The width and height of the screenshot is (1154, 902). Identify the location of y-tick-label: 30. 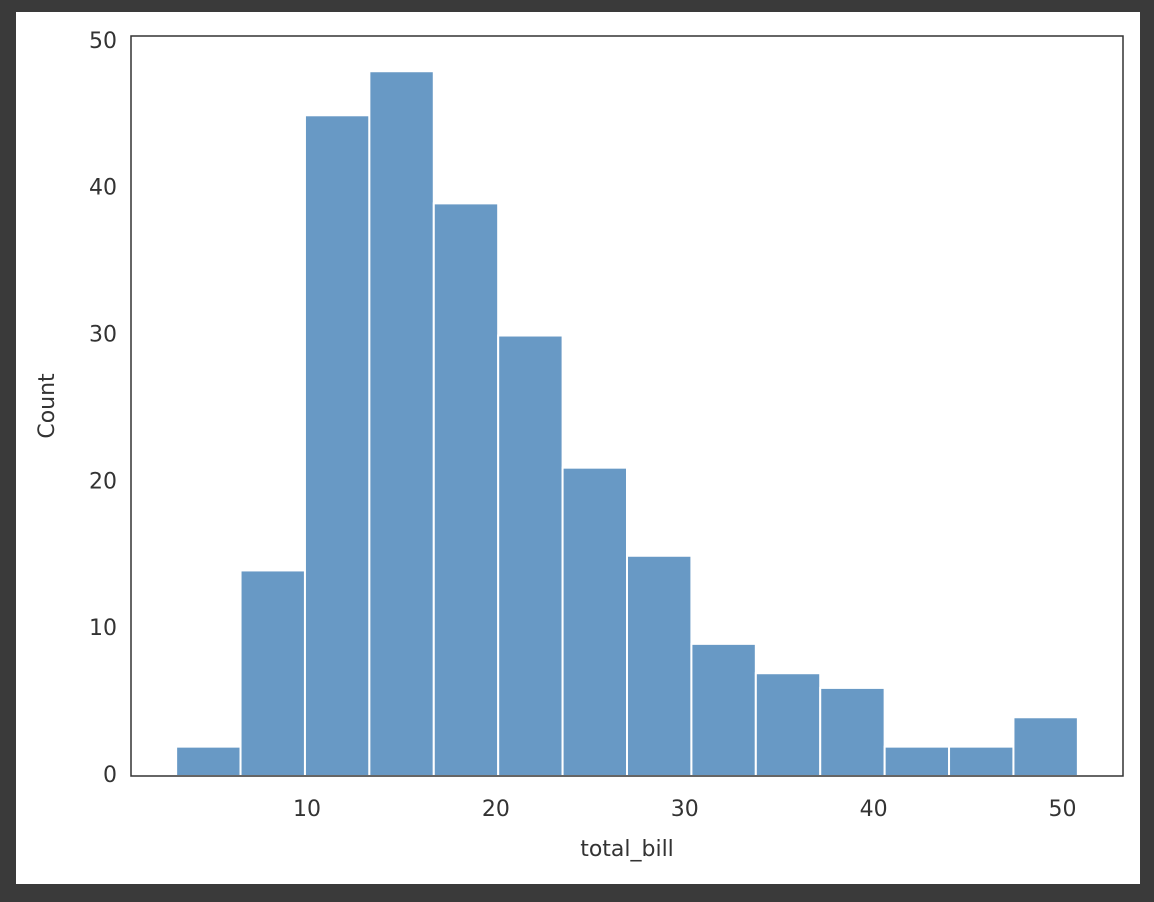
(103, 335).